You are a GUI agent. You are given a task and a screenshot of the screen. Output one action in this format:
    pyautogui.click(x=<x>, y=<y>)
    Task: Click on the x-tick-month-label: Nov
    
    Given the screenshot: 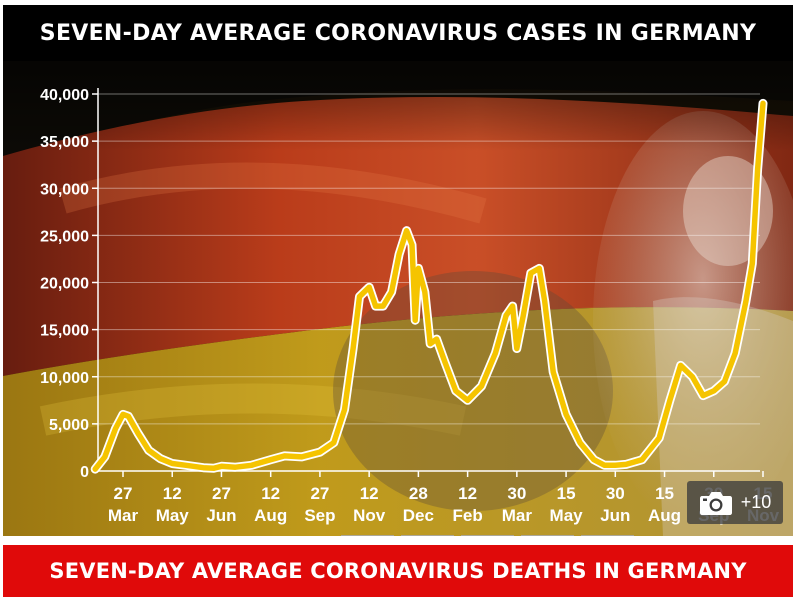 What is the action you would take?
    pyautogui.click(x=369, y=515)
    